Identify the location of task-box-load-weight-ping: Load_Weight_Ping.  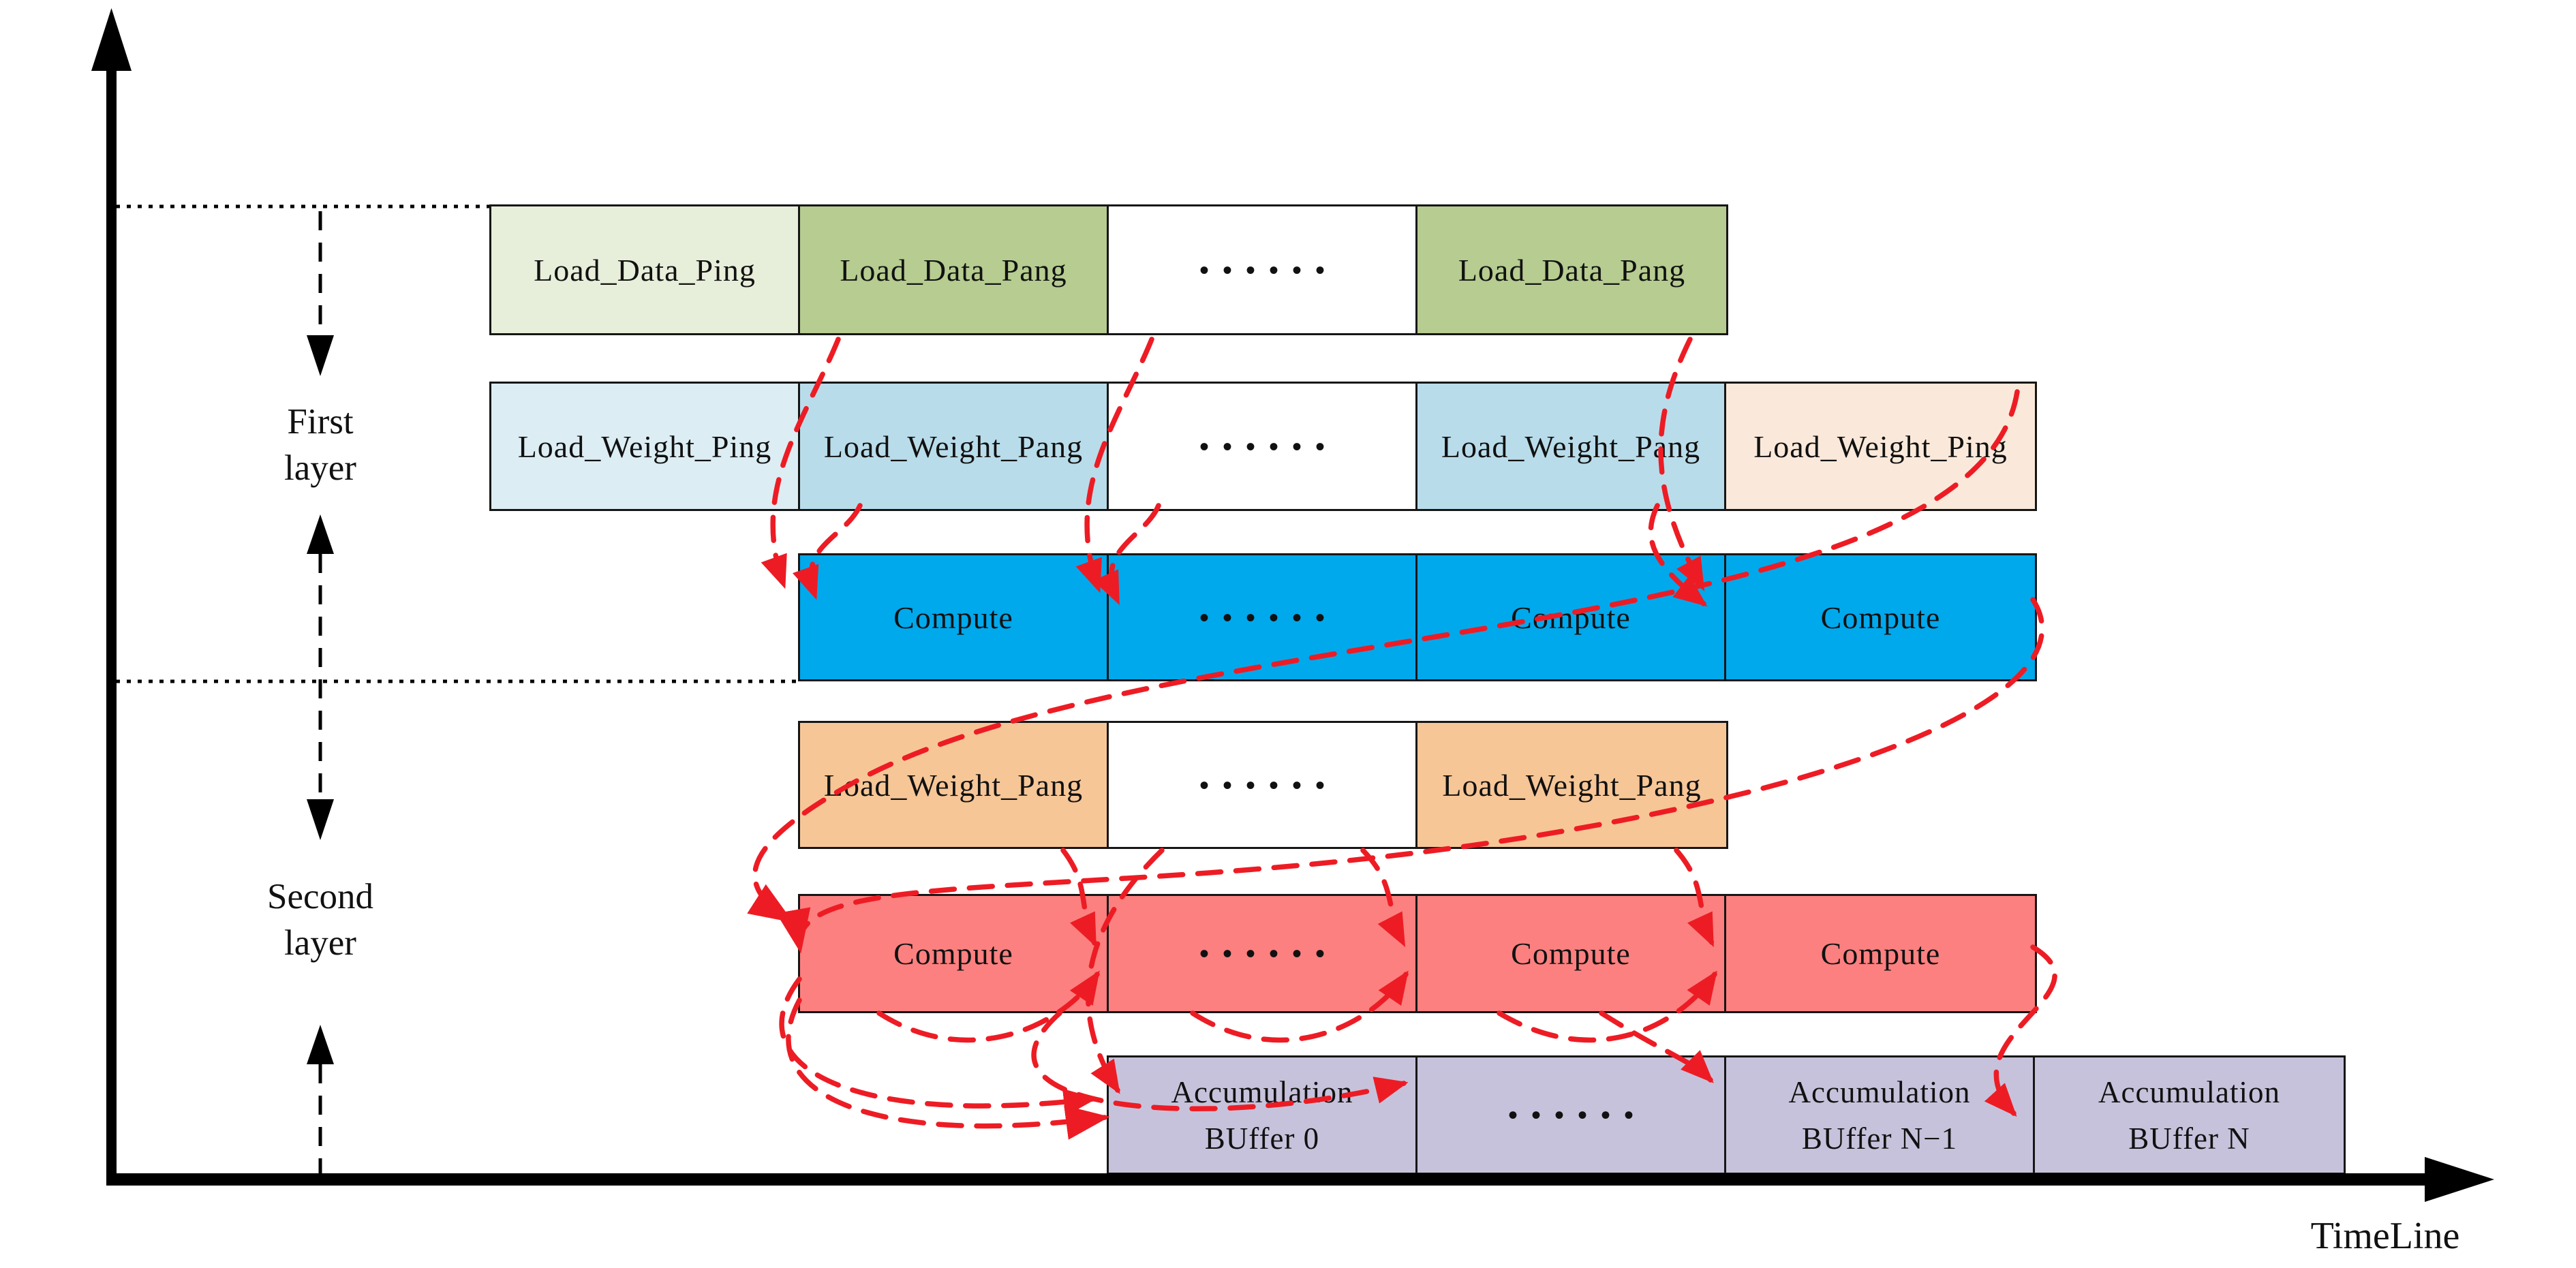
(645, 447).